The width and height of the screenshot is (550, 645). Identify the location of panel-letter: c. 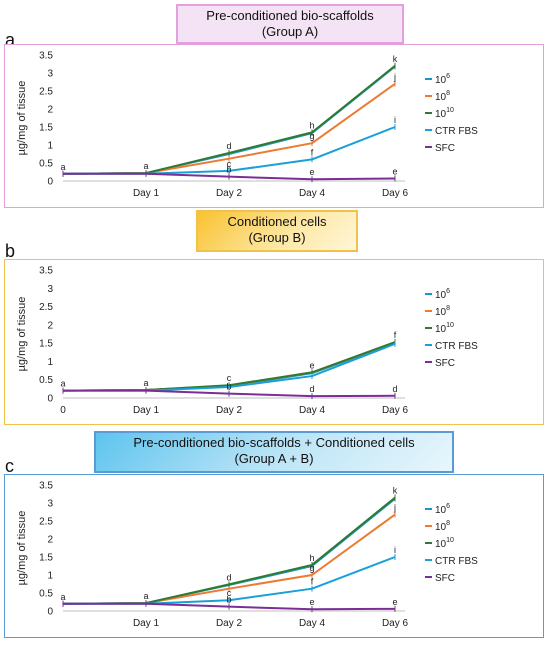
(9, 466).